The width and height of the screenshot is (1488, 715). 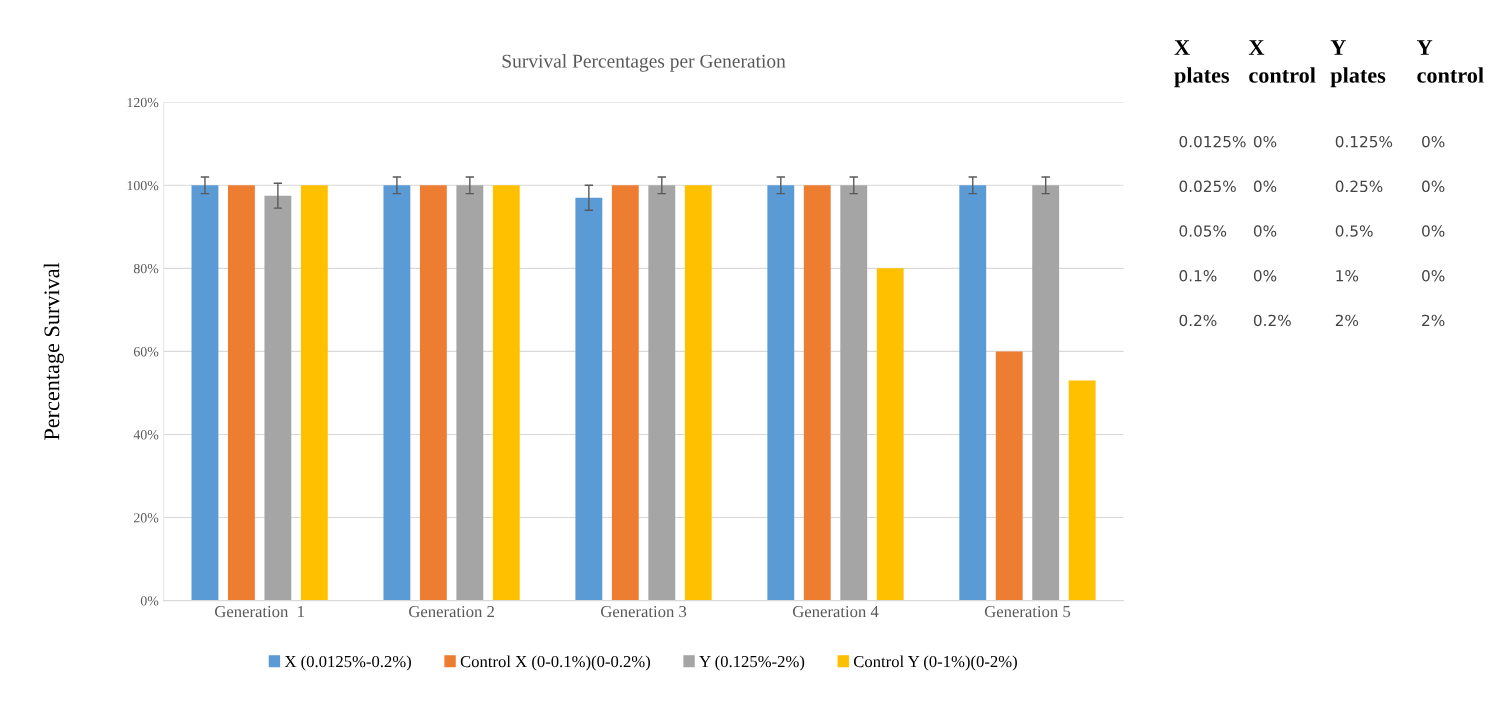 I want to click on x-tick-label: Generation 2, so click(x=451, y=611).